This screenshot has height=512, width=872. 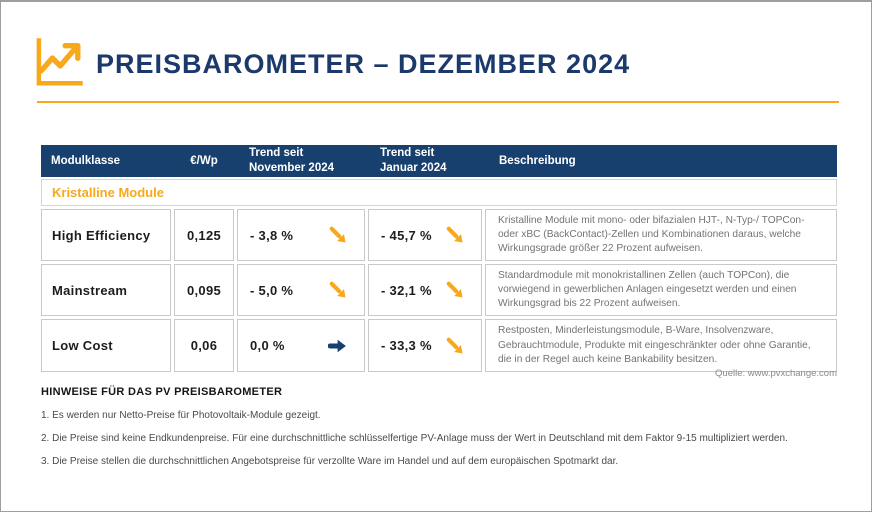 What do you see at coordinates (537, 160) in the screenshot?
I see `column-header-beschreibung: Beschreibung` at bounding box center [537, 160].